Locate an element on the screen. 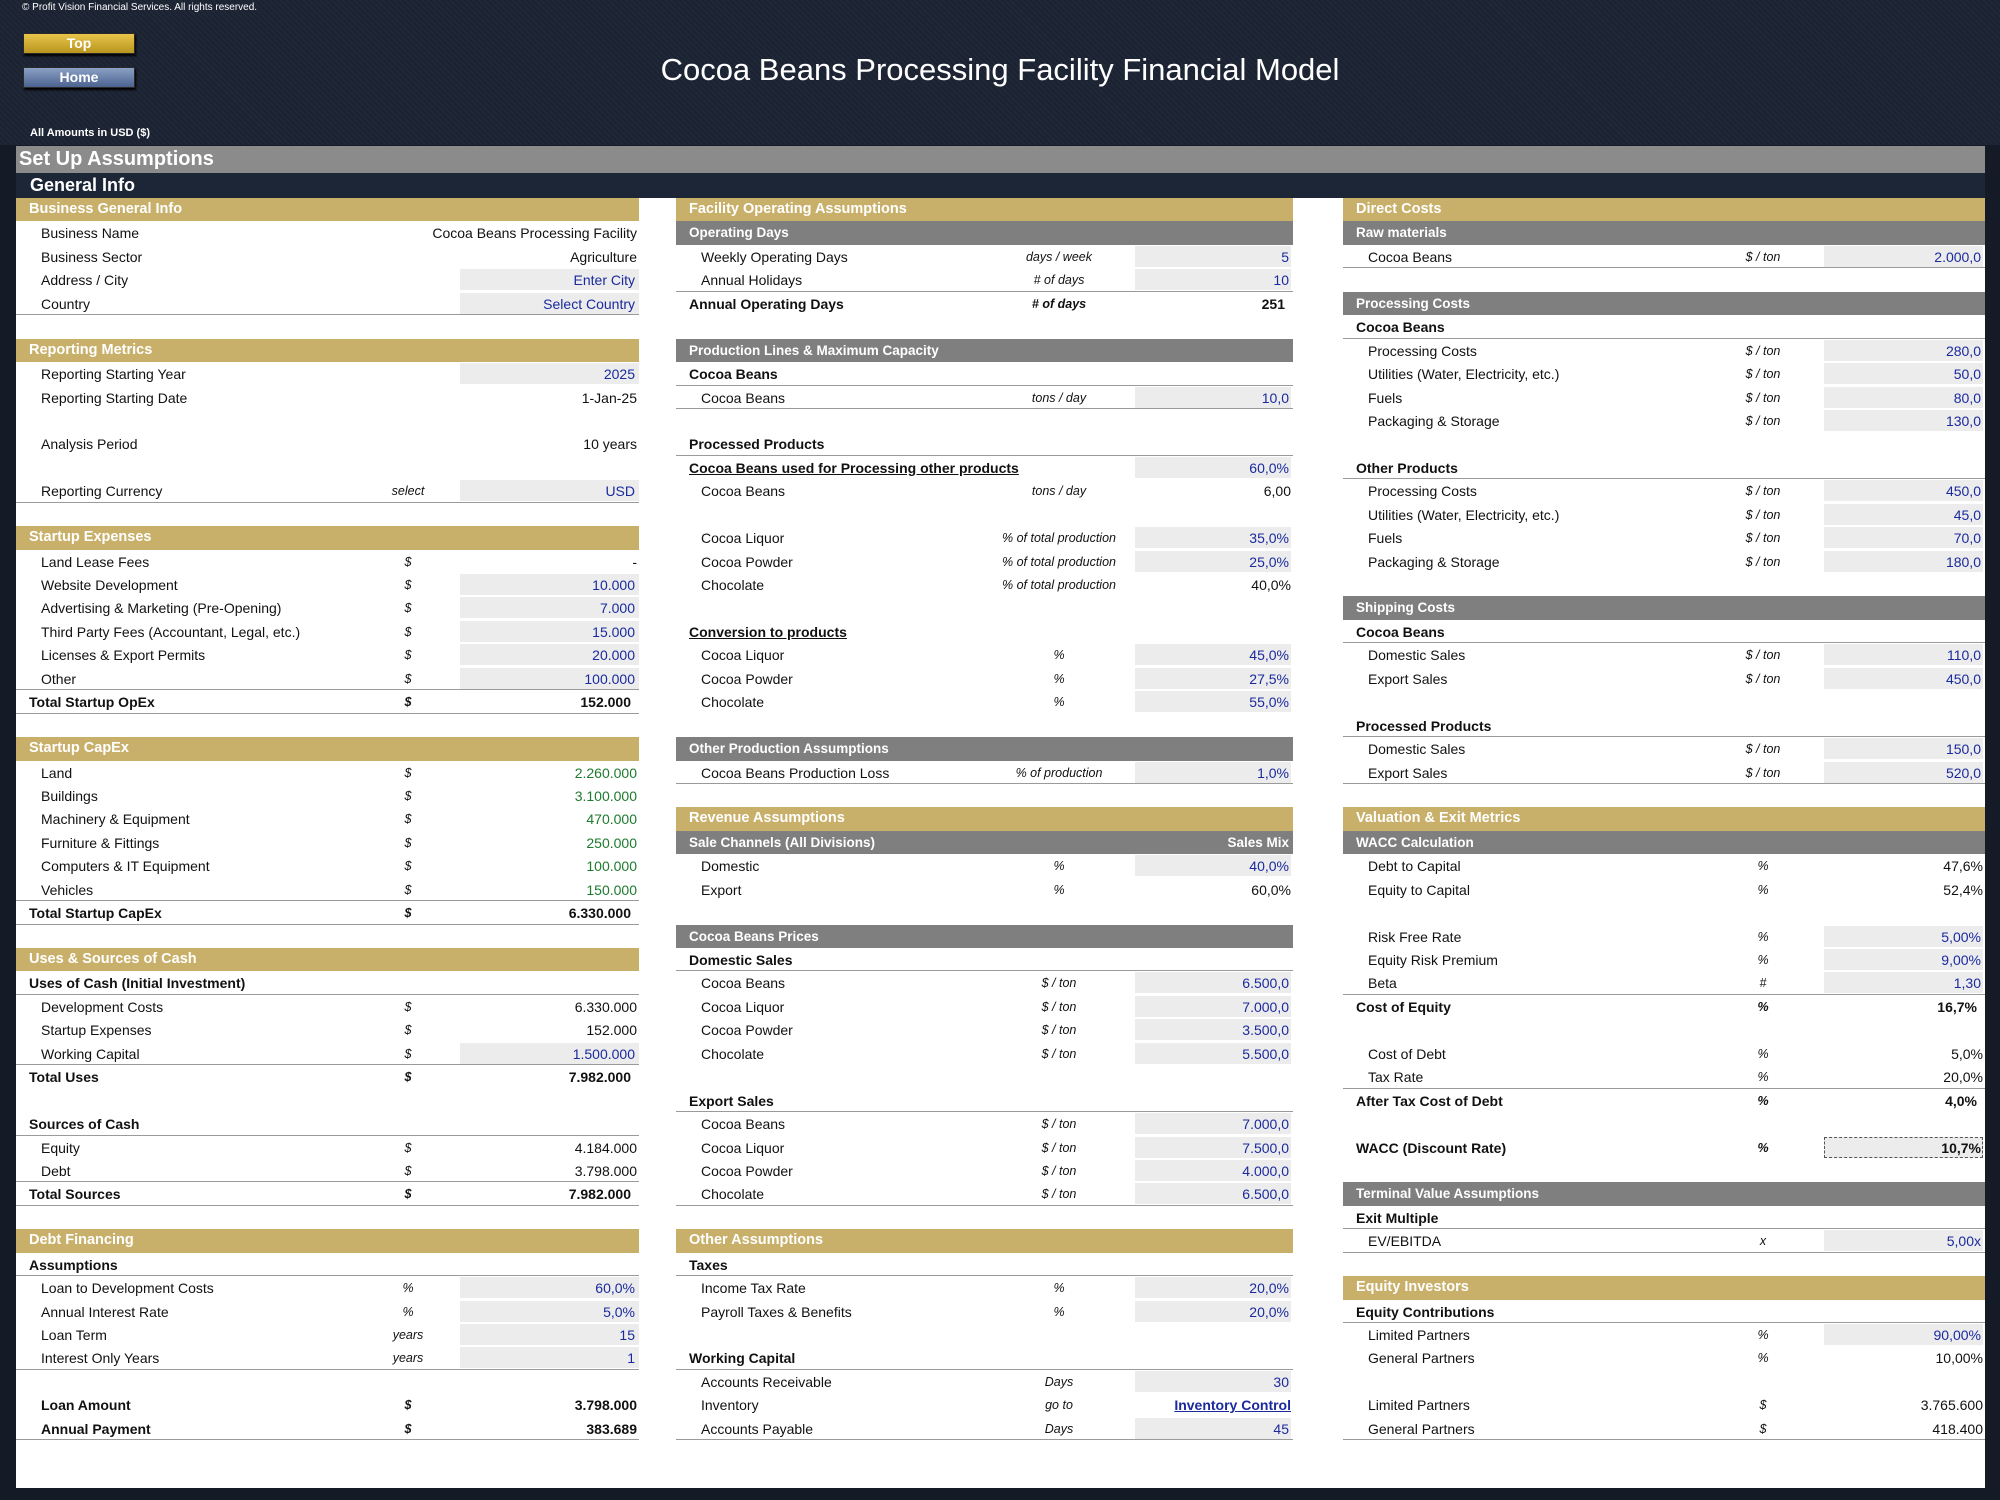 This screenshot has height=1500, width=2000. row-value: 110,0 is located at coordinates (1964, 655).